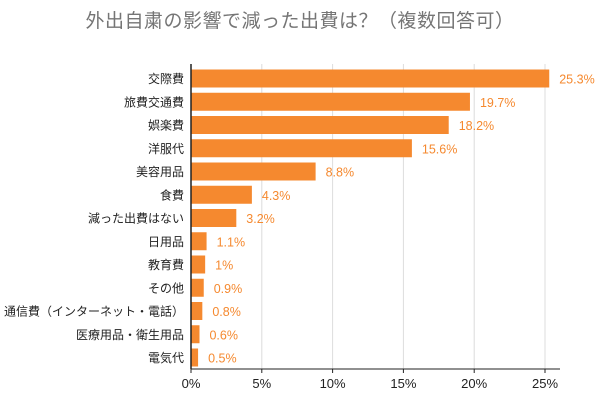  I want to click on category-label: 教育費, so click(166, 264).